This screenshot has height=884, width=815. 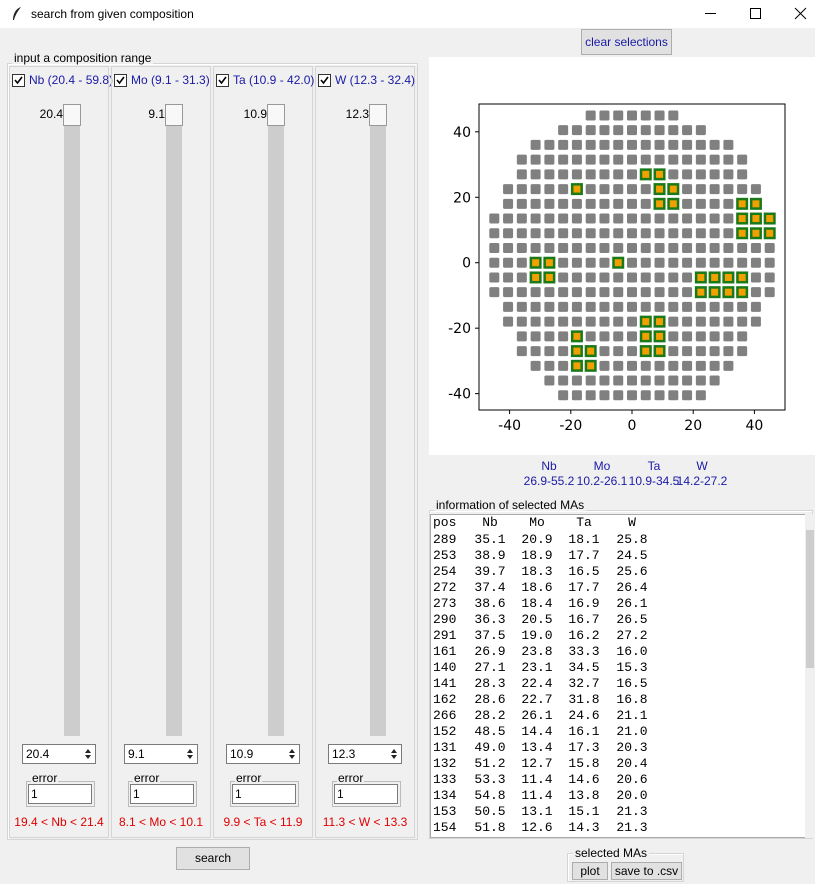 What do you see at coordinates (537, 699) in the screenshot?
I see `table-cell: 22.7` at bounding box center [537, 699].